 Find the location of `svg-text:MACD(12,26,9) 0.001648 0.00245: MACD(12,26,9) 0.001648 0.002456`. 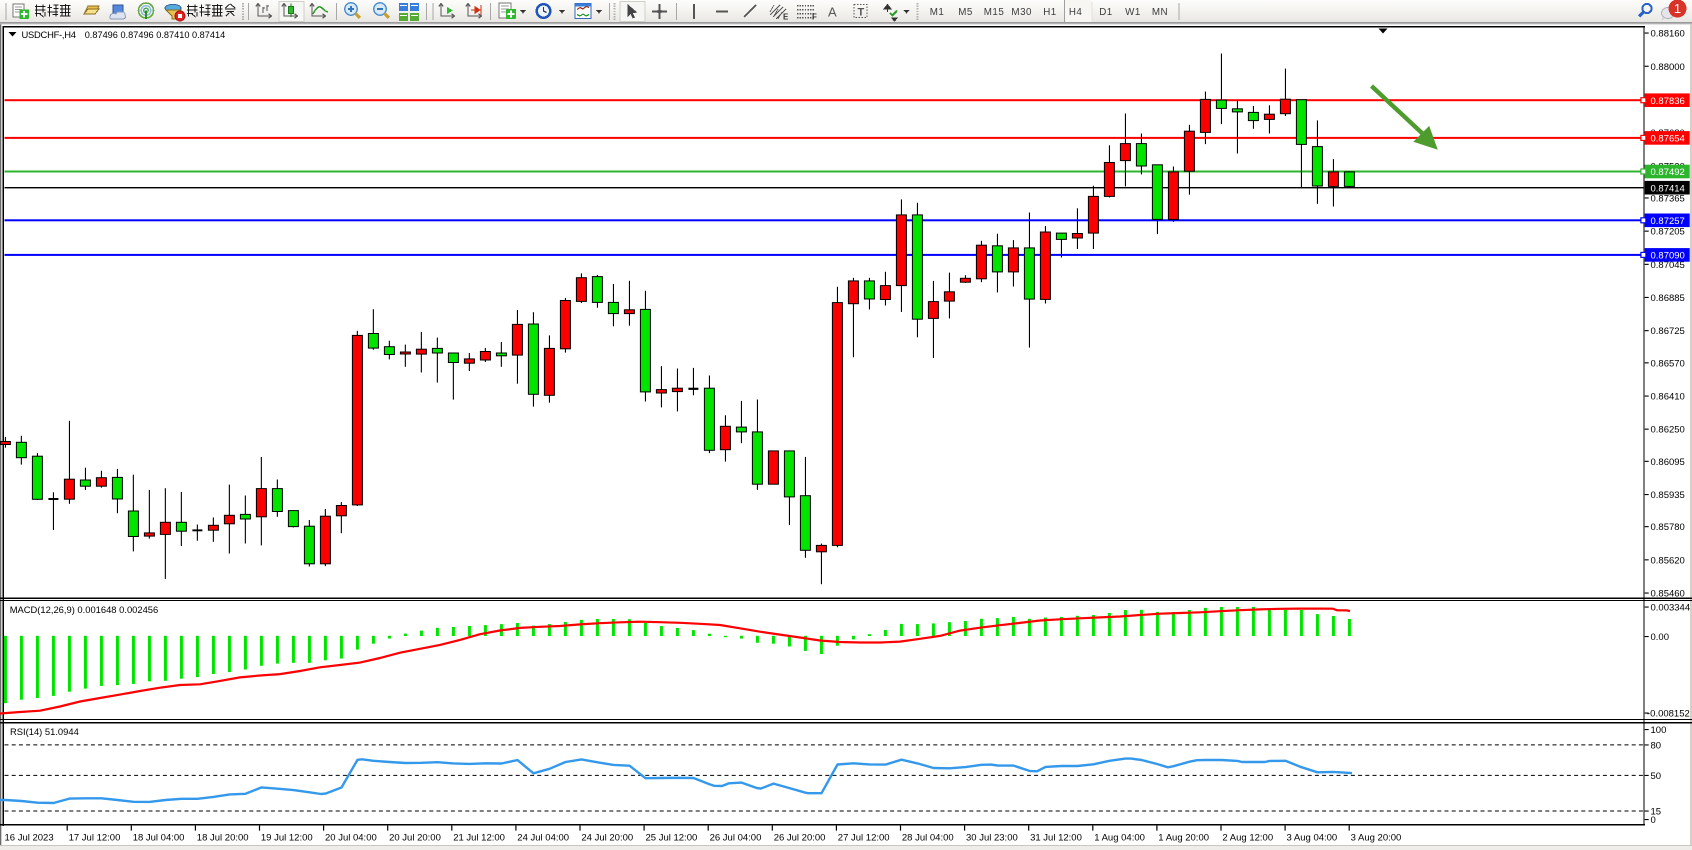

svg-text:MACD(12,26,9) 0.001648 0.00245: MACD(12,26,9) 0.001648 0.002456 is located at coordinates (84, 609).